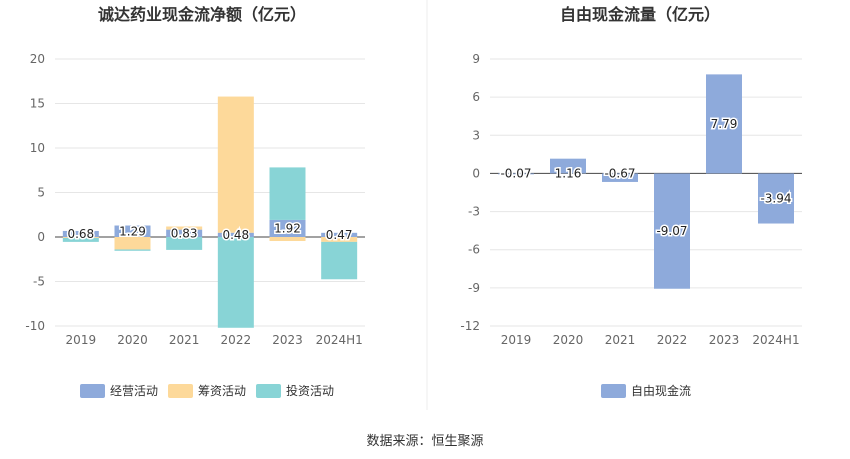 The width and height of the screenshot is (850, 459). I want to click on data-label: 1.16, so click(568, 173).